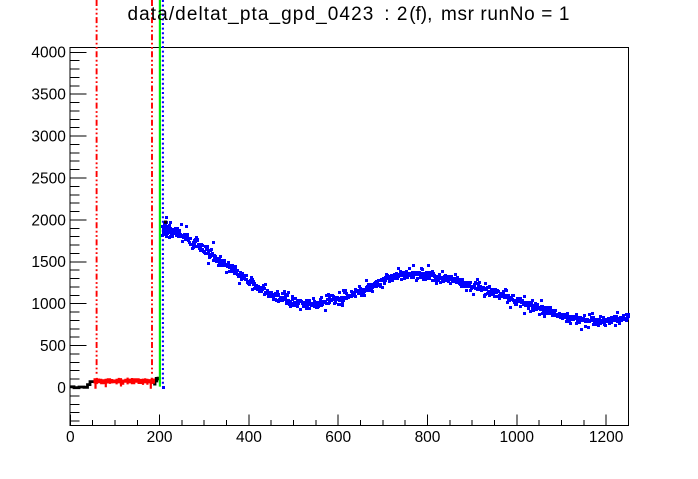 The height and width of the screenshot is (479, 698). Describe the element at coordinates (48, 220) in the screenshot. I see `svg-text: 2000` at that location.